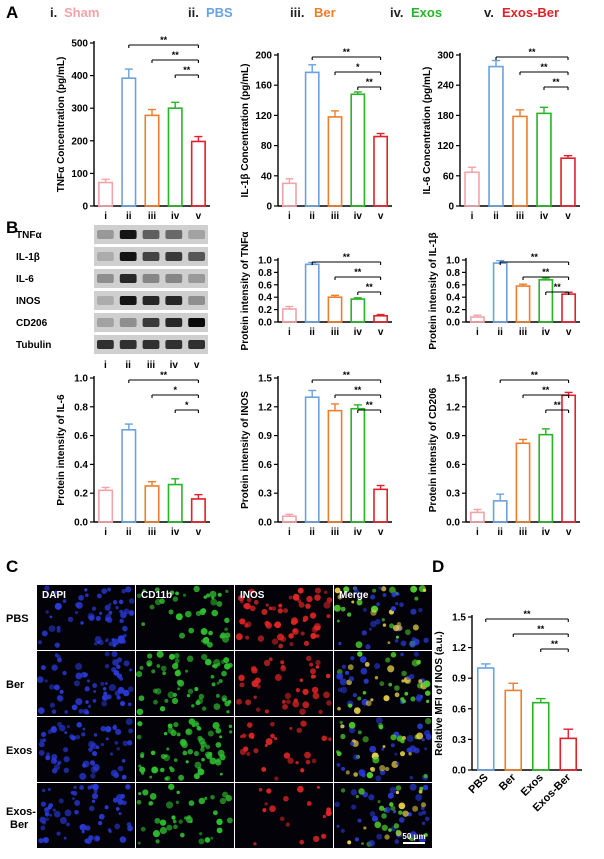 The image size is (604, 859). I want to click on x-tick-label: ii, so click(500, 332).